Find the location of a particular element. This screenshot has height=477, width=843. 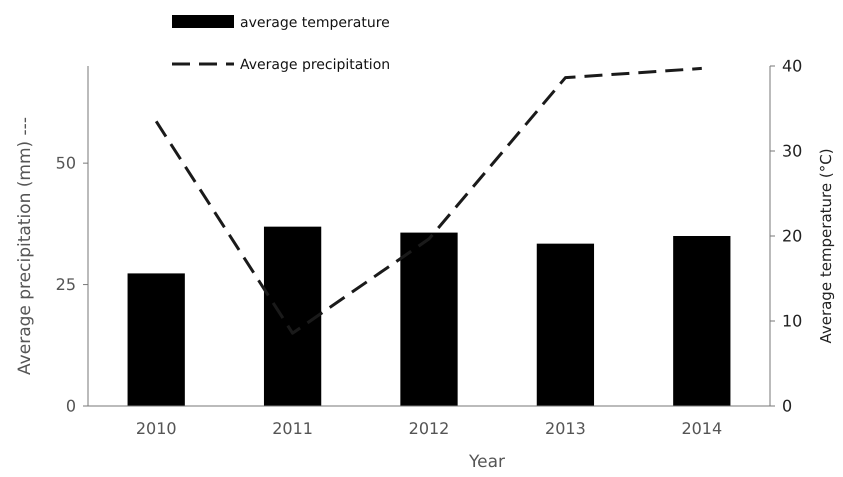

y2-tick-label: 30 is located at coordinates (792, 151).